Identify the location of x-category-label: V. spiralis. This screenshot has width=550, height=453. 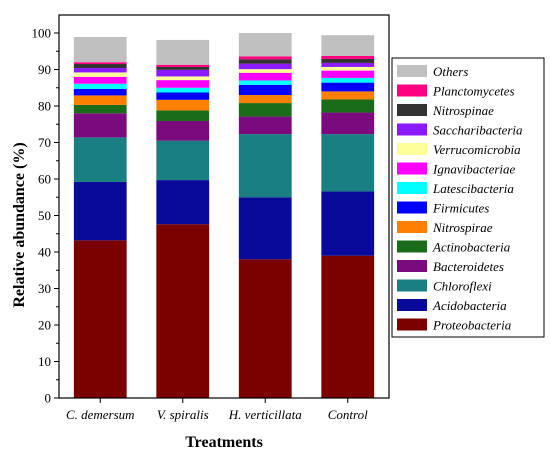
(183, 414).